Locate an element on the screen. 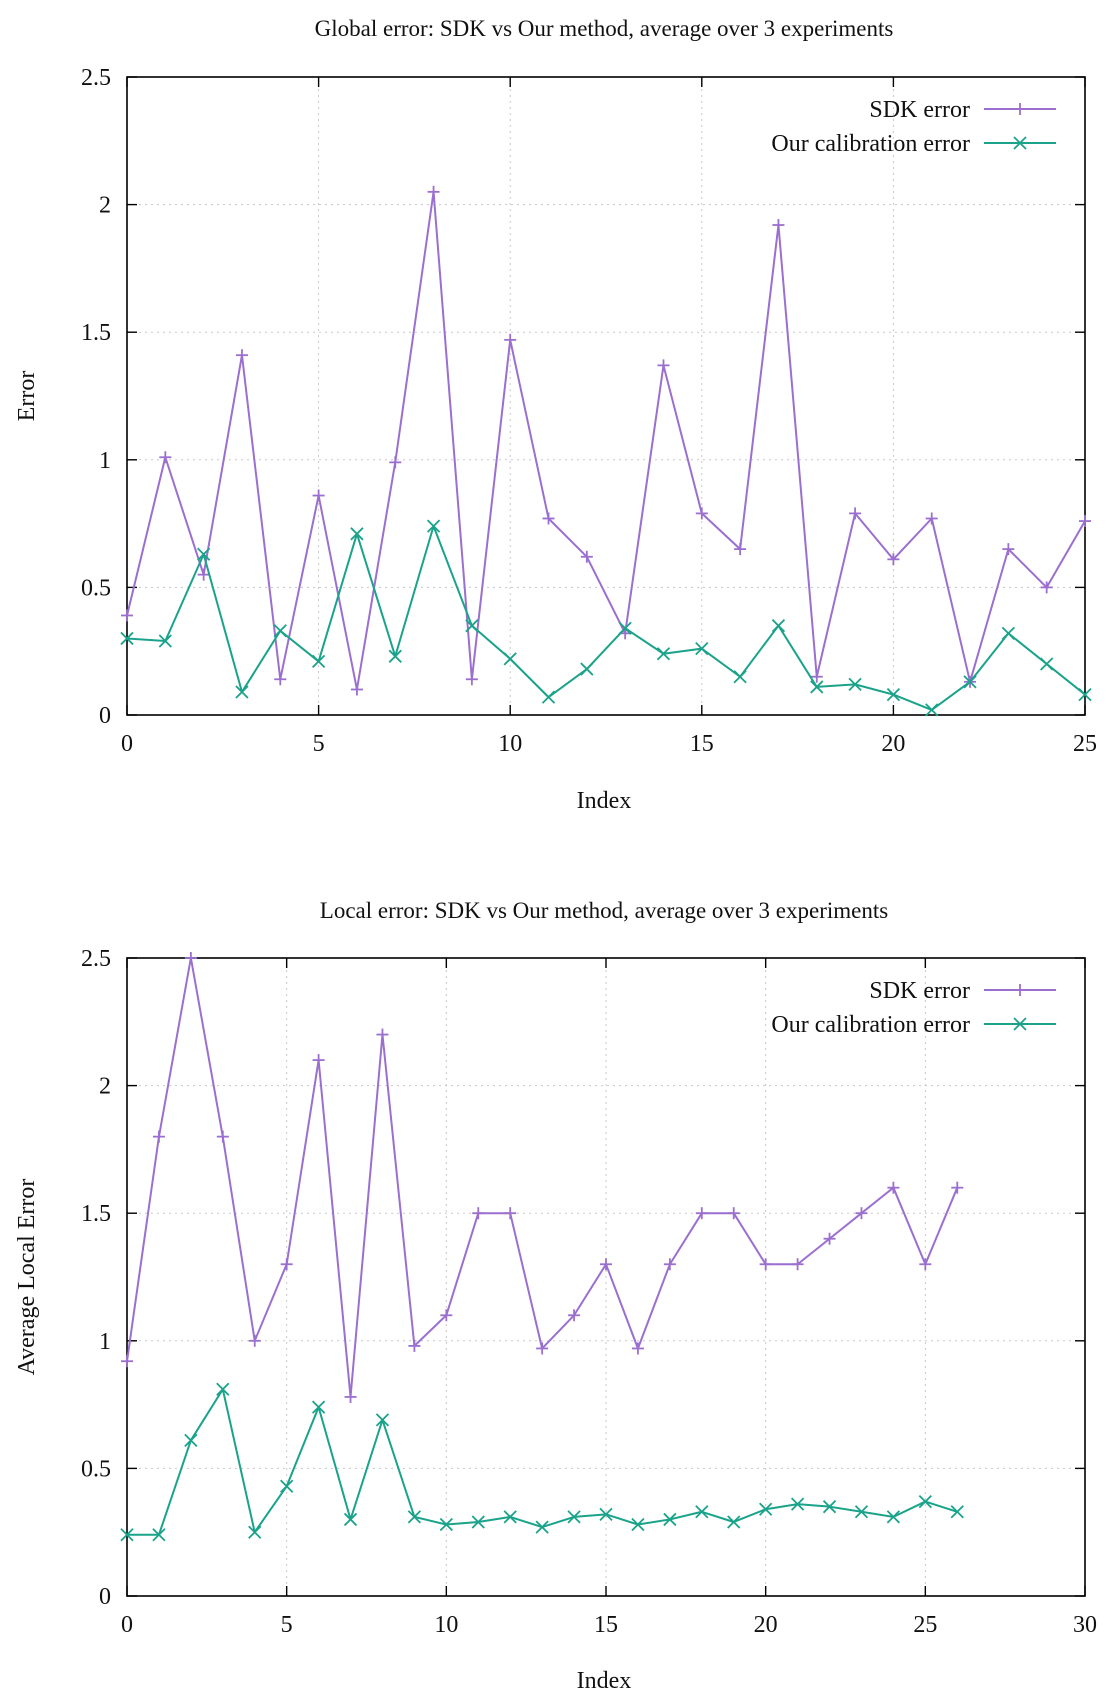 The image size is (1106, 1693). y-tick-label: 0.5 is located at coordinates (96, 1469).